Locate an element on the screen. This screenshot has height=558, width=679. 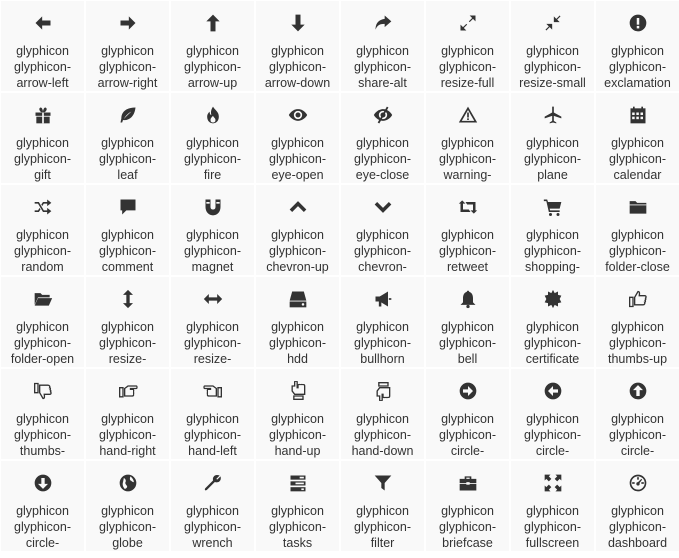
glyphicon-cell: glyphicon glyphicon-share-alt is located at coordinates (382, 46).